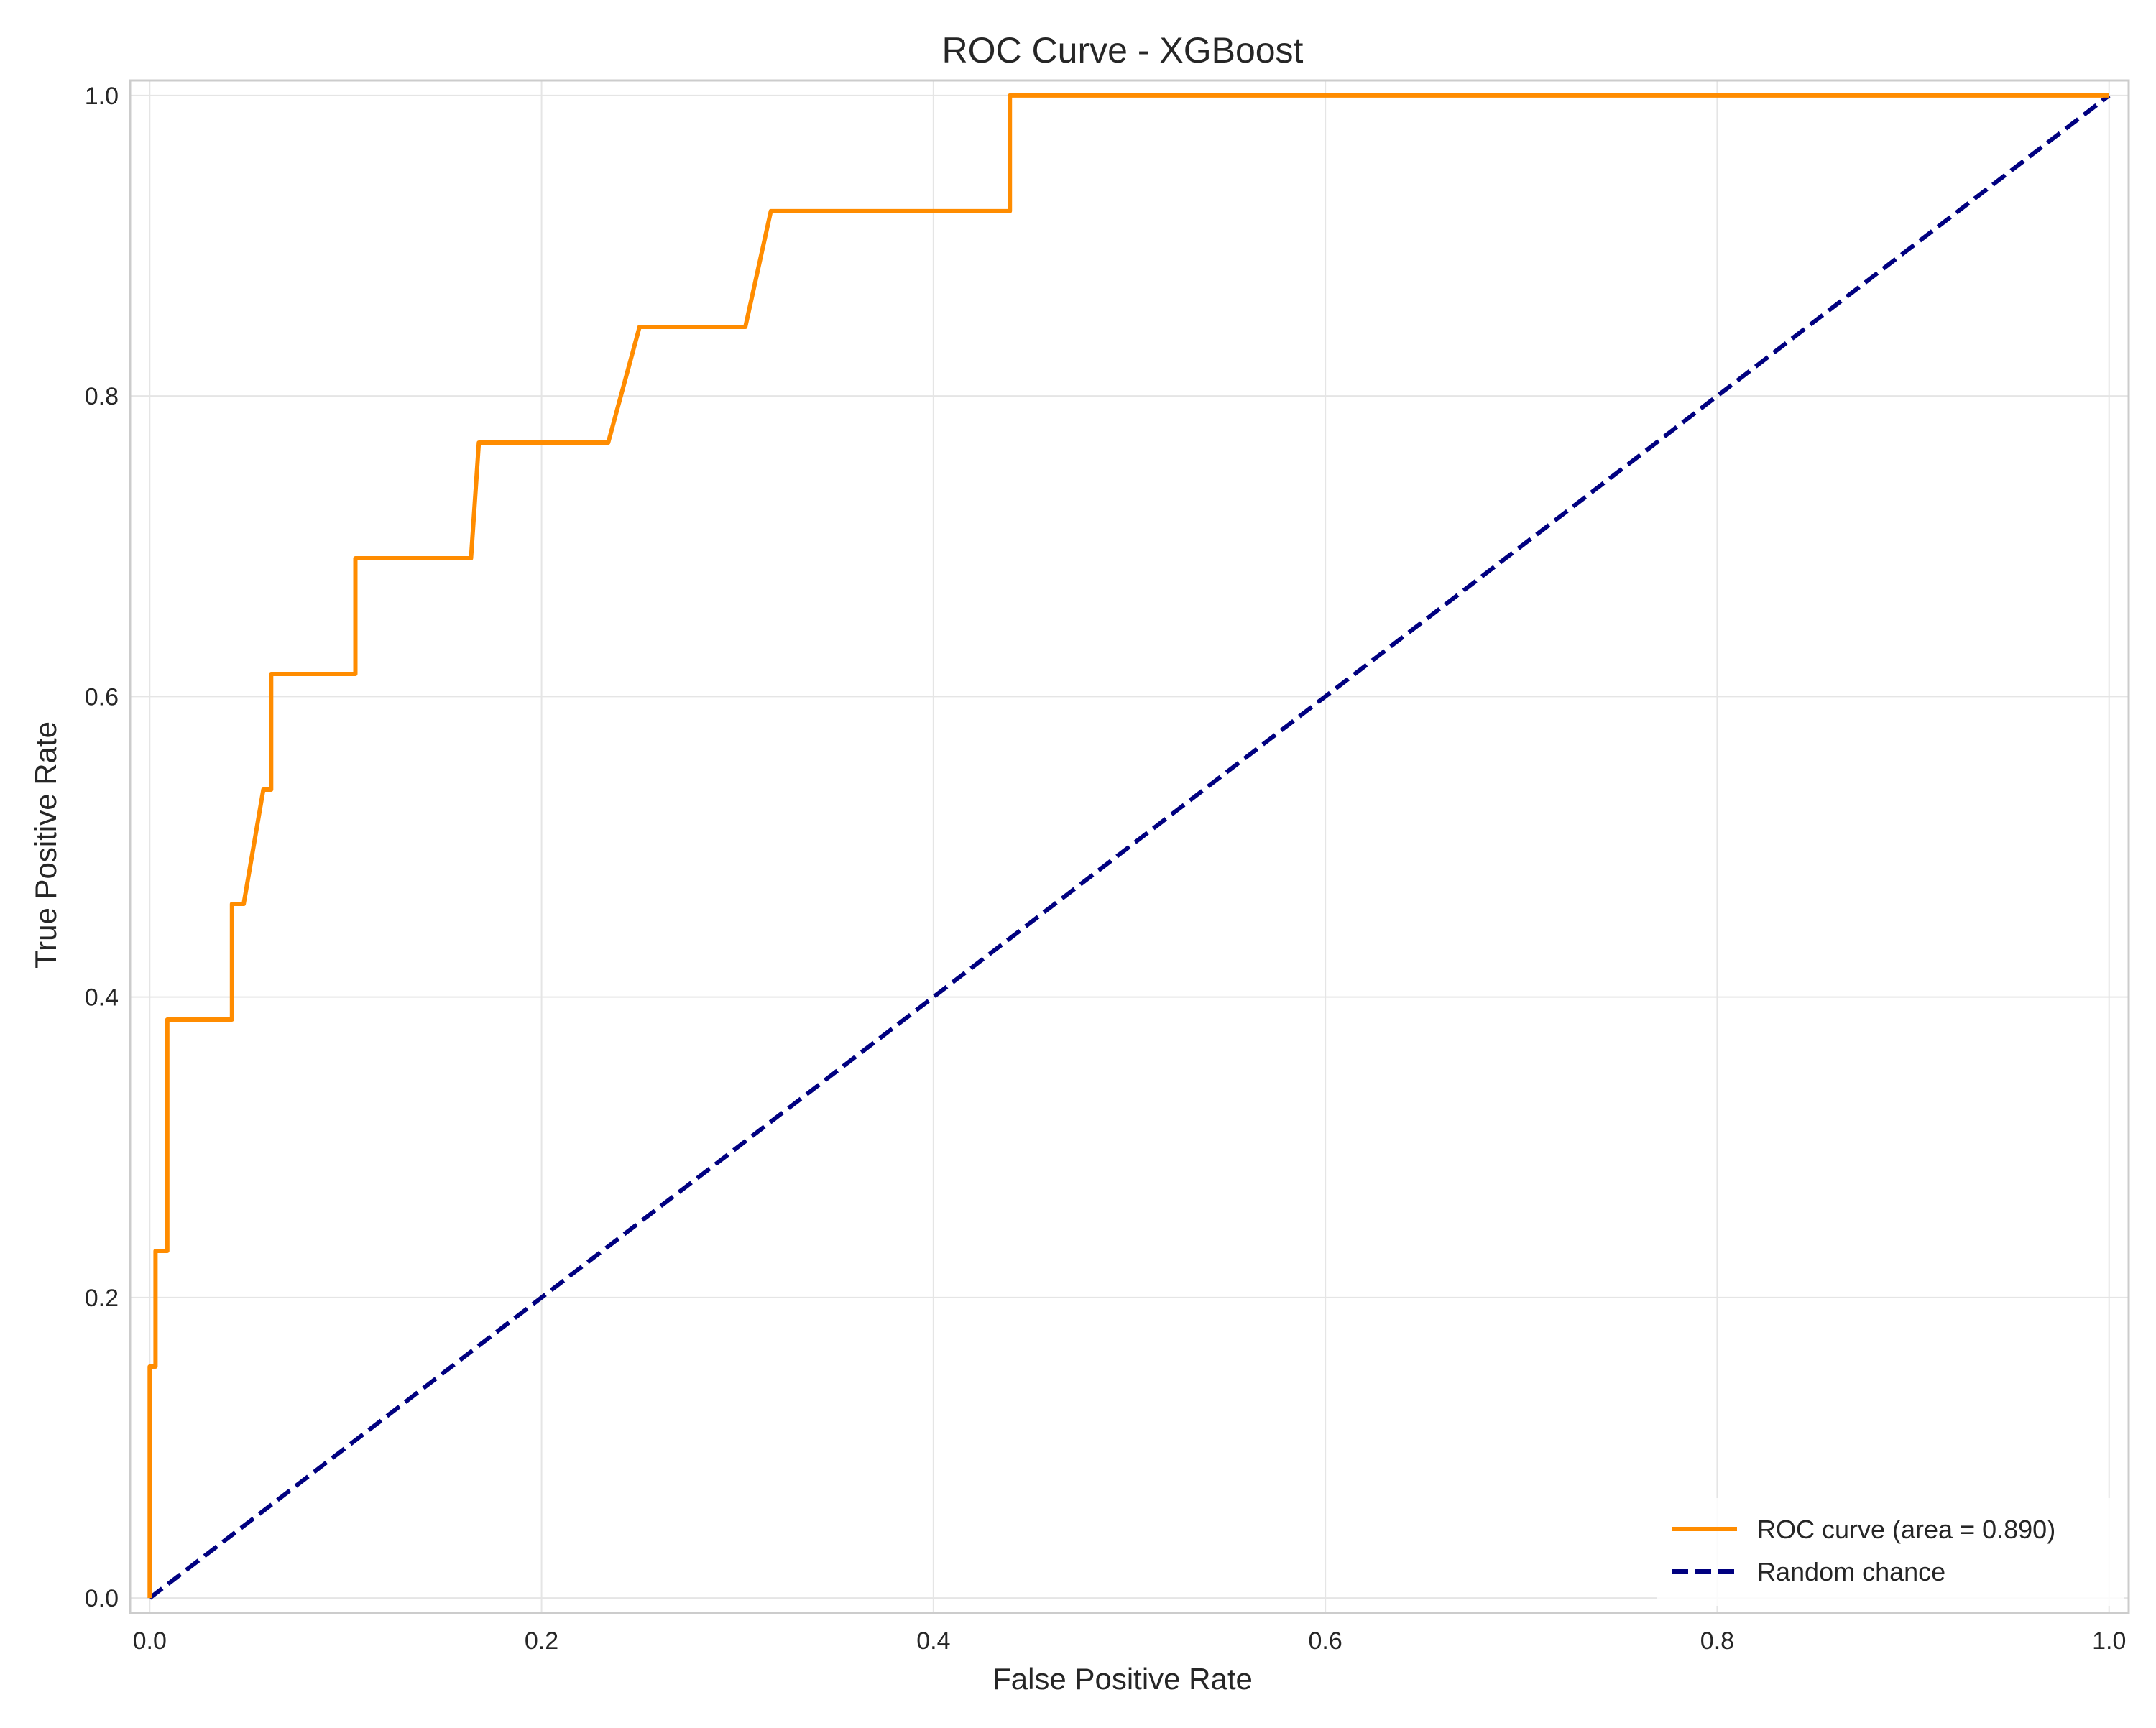  Describe the element at coordinates (102, 1599) in the screenshot. I see `y-tick-label: 0.0` at that location.